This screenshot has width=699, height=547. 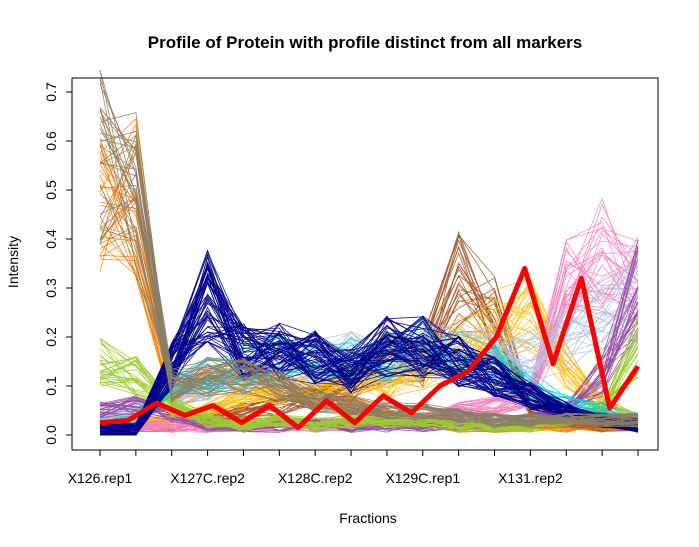 I want to click on y-tick-label: 0.4, so click(x=51, y=239).